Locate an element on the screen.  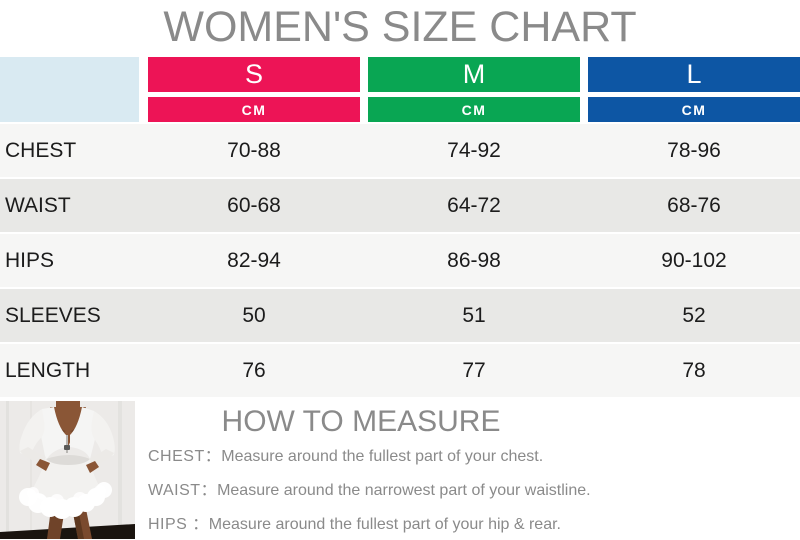
cell-waist-m: 64-72 is located at coordinates (474, 205).